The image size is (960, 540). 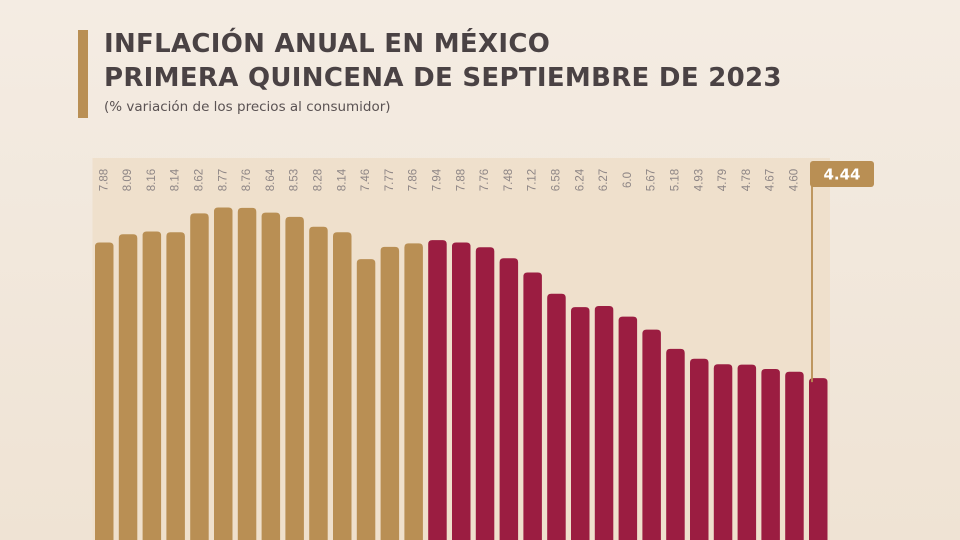 What do you see at coordinates (342, 179) in the screenshot?
I see `bar-value-label-11: 8.14` at bounding box center [342, 179].